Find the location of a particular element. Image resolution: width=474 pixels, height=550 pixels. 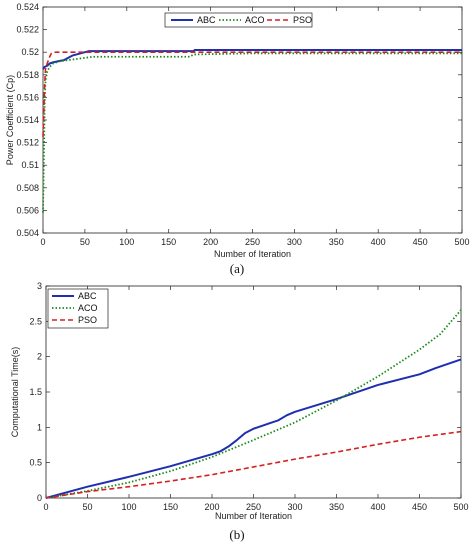

y-tick-label: 0.52 is located at coordinates (30, 52).